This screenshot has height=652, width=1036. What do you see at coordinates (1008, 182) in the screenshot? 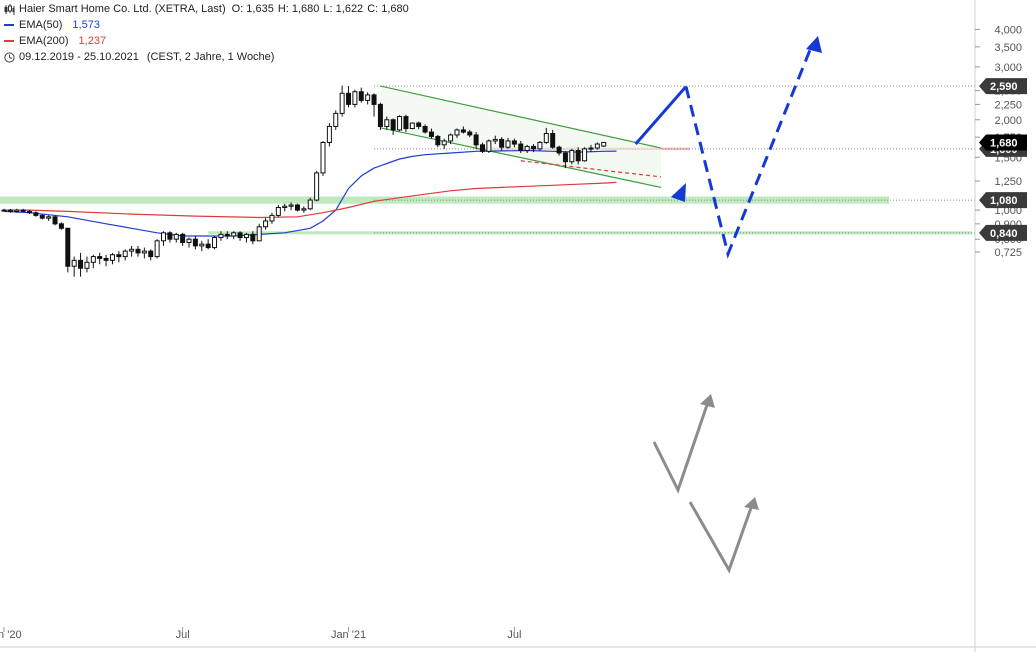
I see `y-tick-label: 1,250` at bounding box center [1008, 182].